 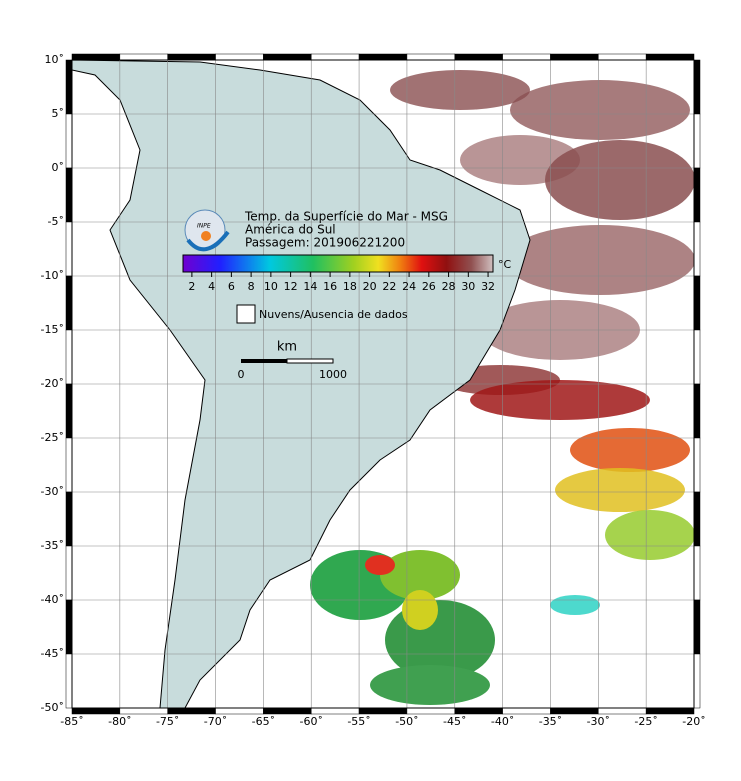 I want to click on y-tick-label: 0˚, so click(x=58, y=167).